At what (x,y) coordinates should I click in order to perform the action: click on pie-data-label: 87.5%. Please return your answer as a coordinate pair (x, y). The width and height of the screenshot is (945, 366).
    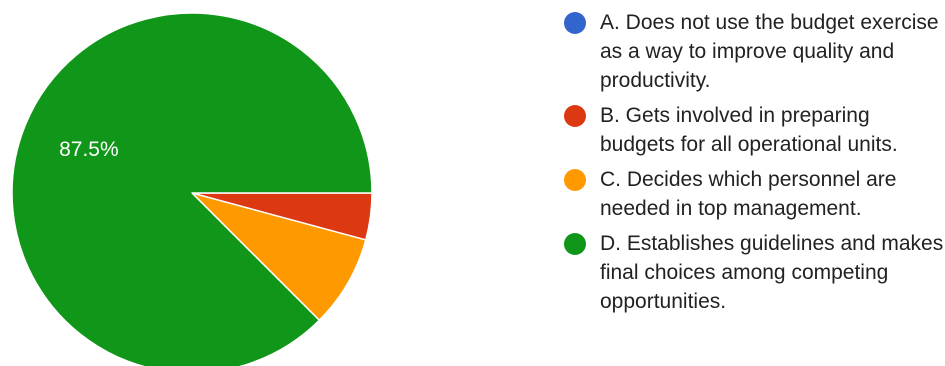
    Looking at the image, I should click on (89, 149).